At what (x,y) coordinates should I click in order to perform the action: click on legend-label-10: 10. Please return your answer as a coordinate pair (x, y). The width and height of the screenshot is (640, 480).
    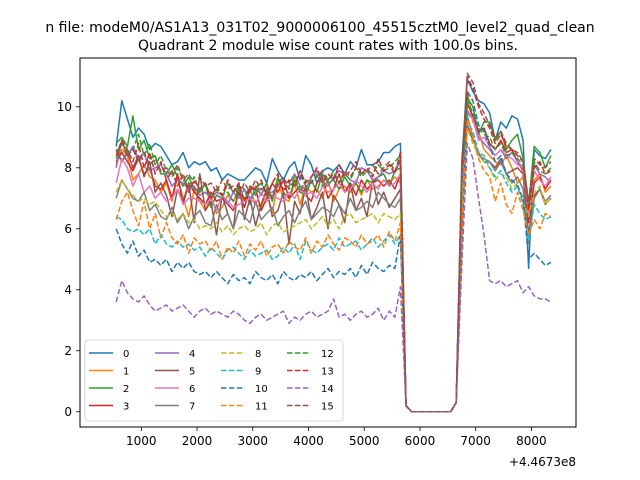
    Looking at the image, I should click on (261, 389).